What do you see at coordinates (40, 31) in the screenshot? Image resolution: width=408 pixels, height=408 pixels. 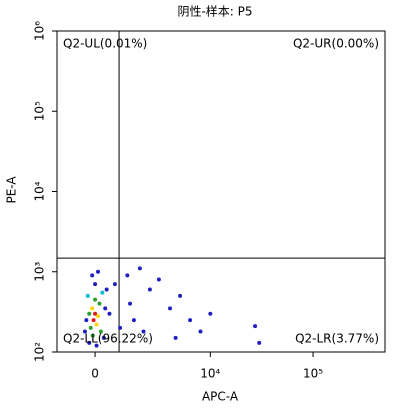 I see `y-tick-label: 10⁶` at bounding box center [40, 31].